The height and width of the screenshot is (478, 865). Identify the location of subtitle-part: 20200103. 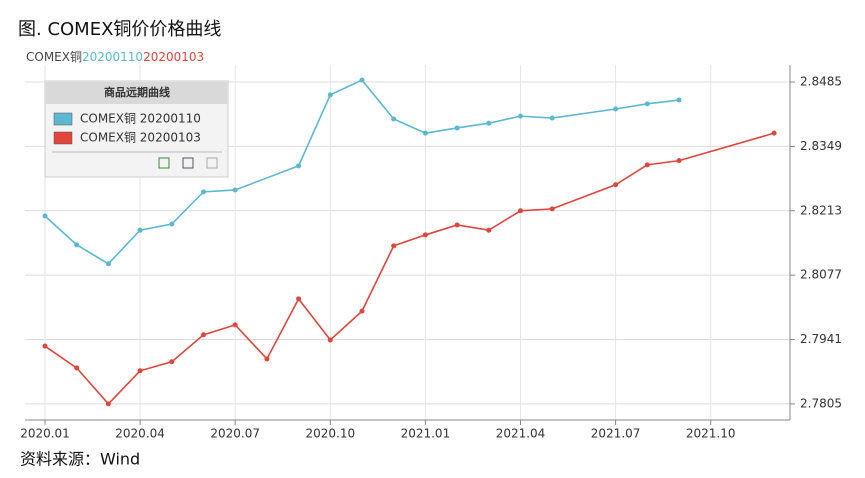
(173, 57).